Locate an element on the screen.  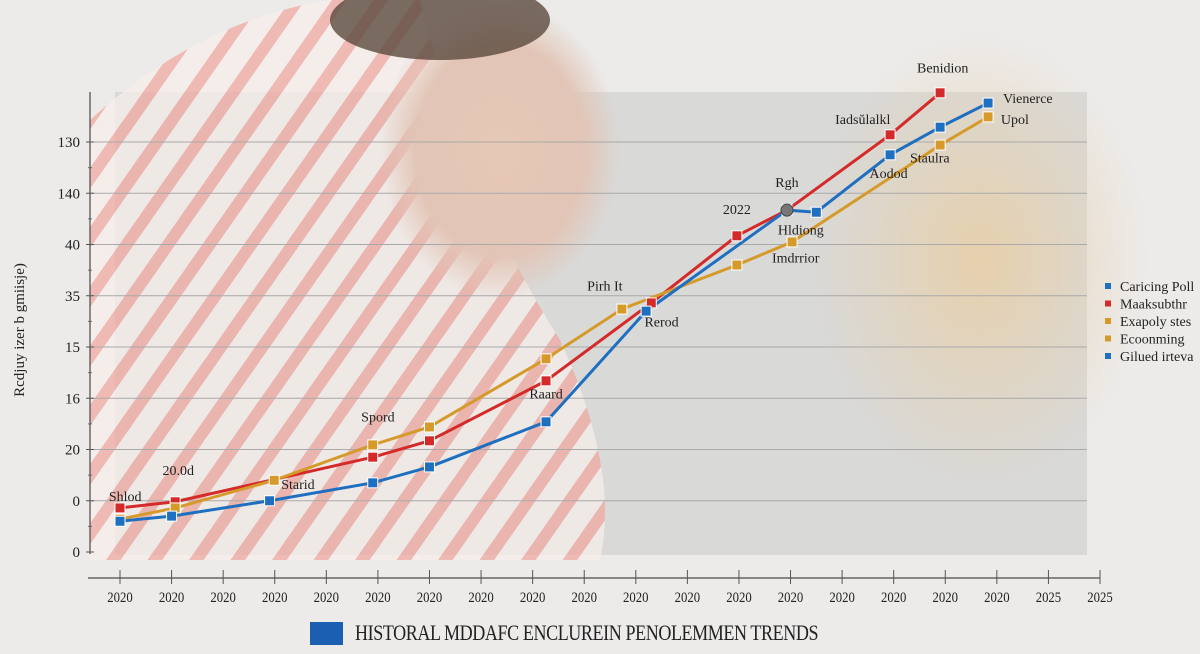
annotation-label: Hldiong is located at coordinates (801, 230).